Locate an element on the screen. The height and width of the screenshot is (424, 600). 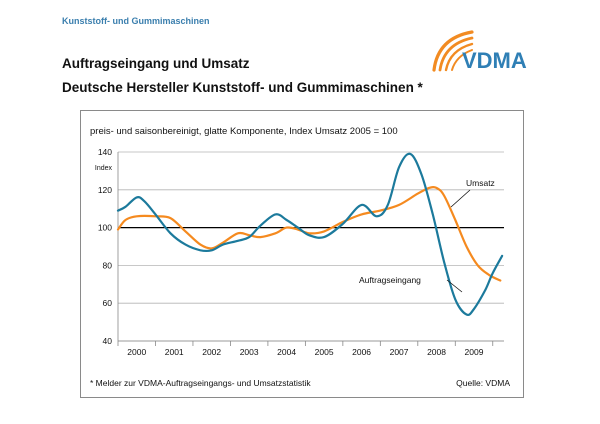
x-tick-label: 2008 is located at coordinates (436, 352).